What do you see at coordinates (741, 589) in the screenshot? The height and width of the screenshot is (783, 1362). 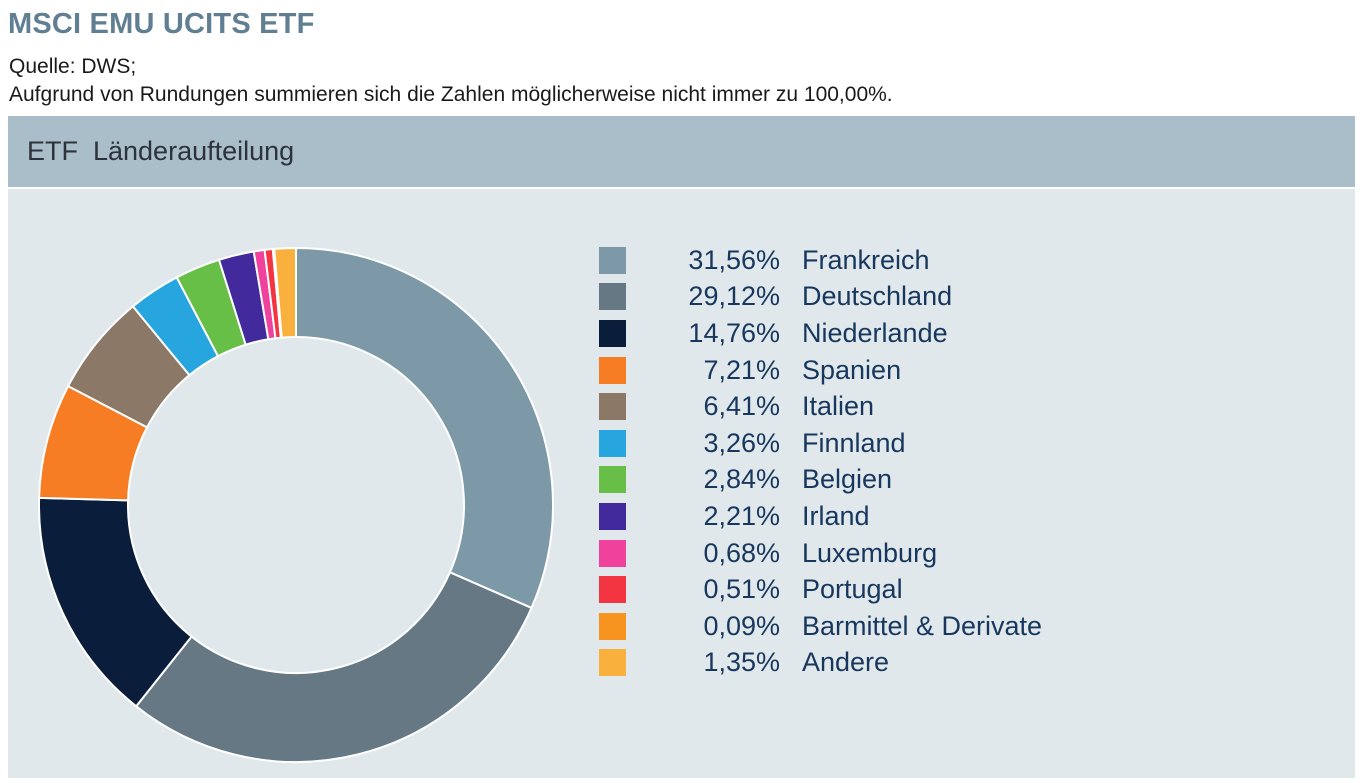 I see `legend-percentage: 0,51%` at bounding box center [741, 589].